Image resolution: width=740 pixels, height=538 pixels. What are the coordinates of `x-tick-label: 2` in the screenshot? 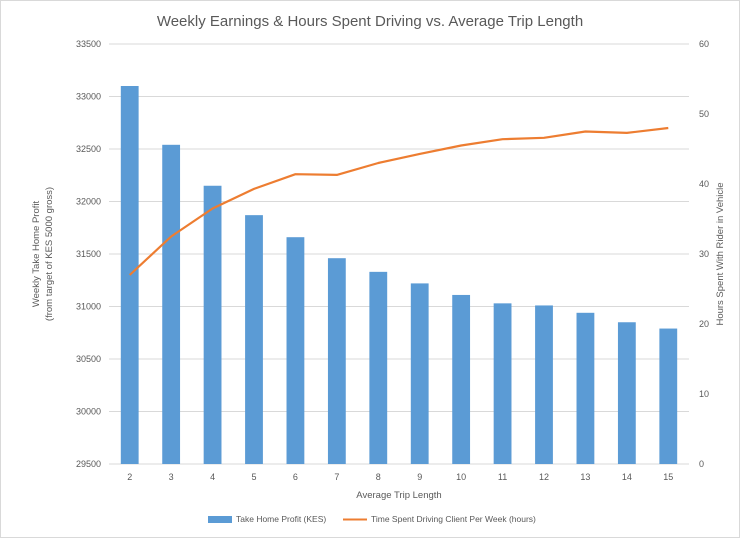 It's located at (129, 477).